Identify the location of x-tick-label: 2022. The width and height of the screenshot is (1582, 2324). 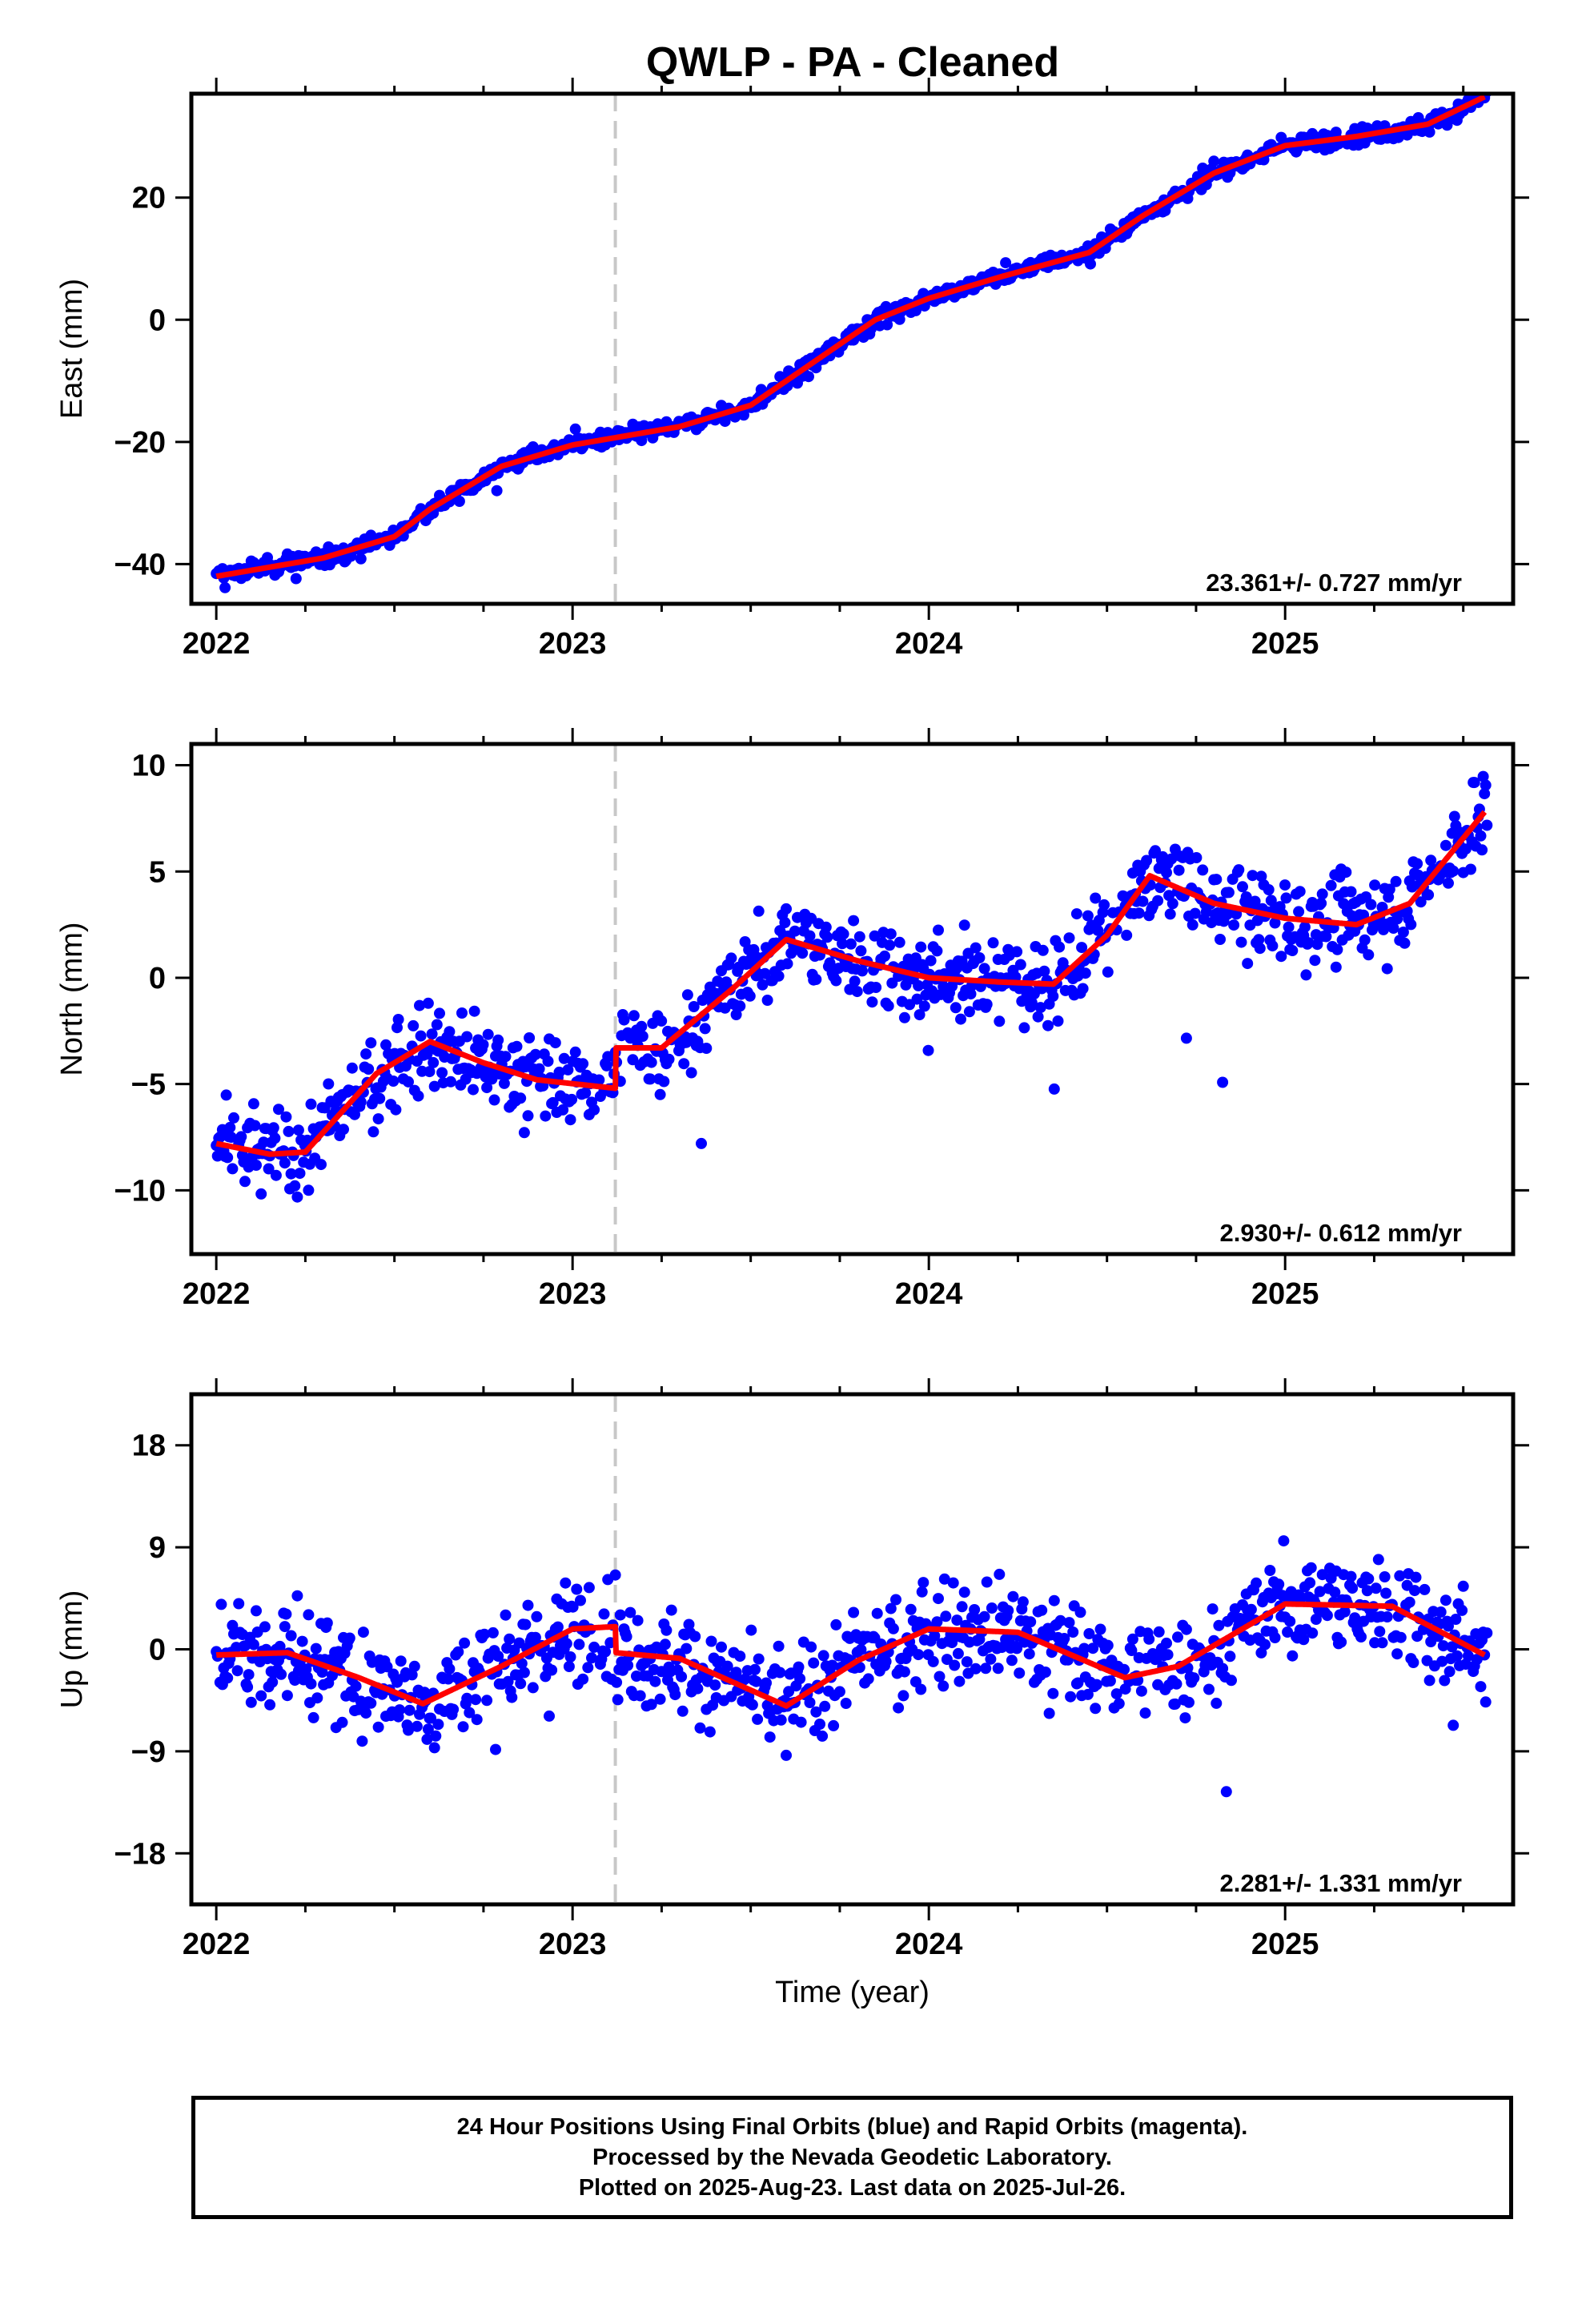
(217, 644).